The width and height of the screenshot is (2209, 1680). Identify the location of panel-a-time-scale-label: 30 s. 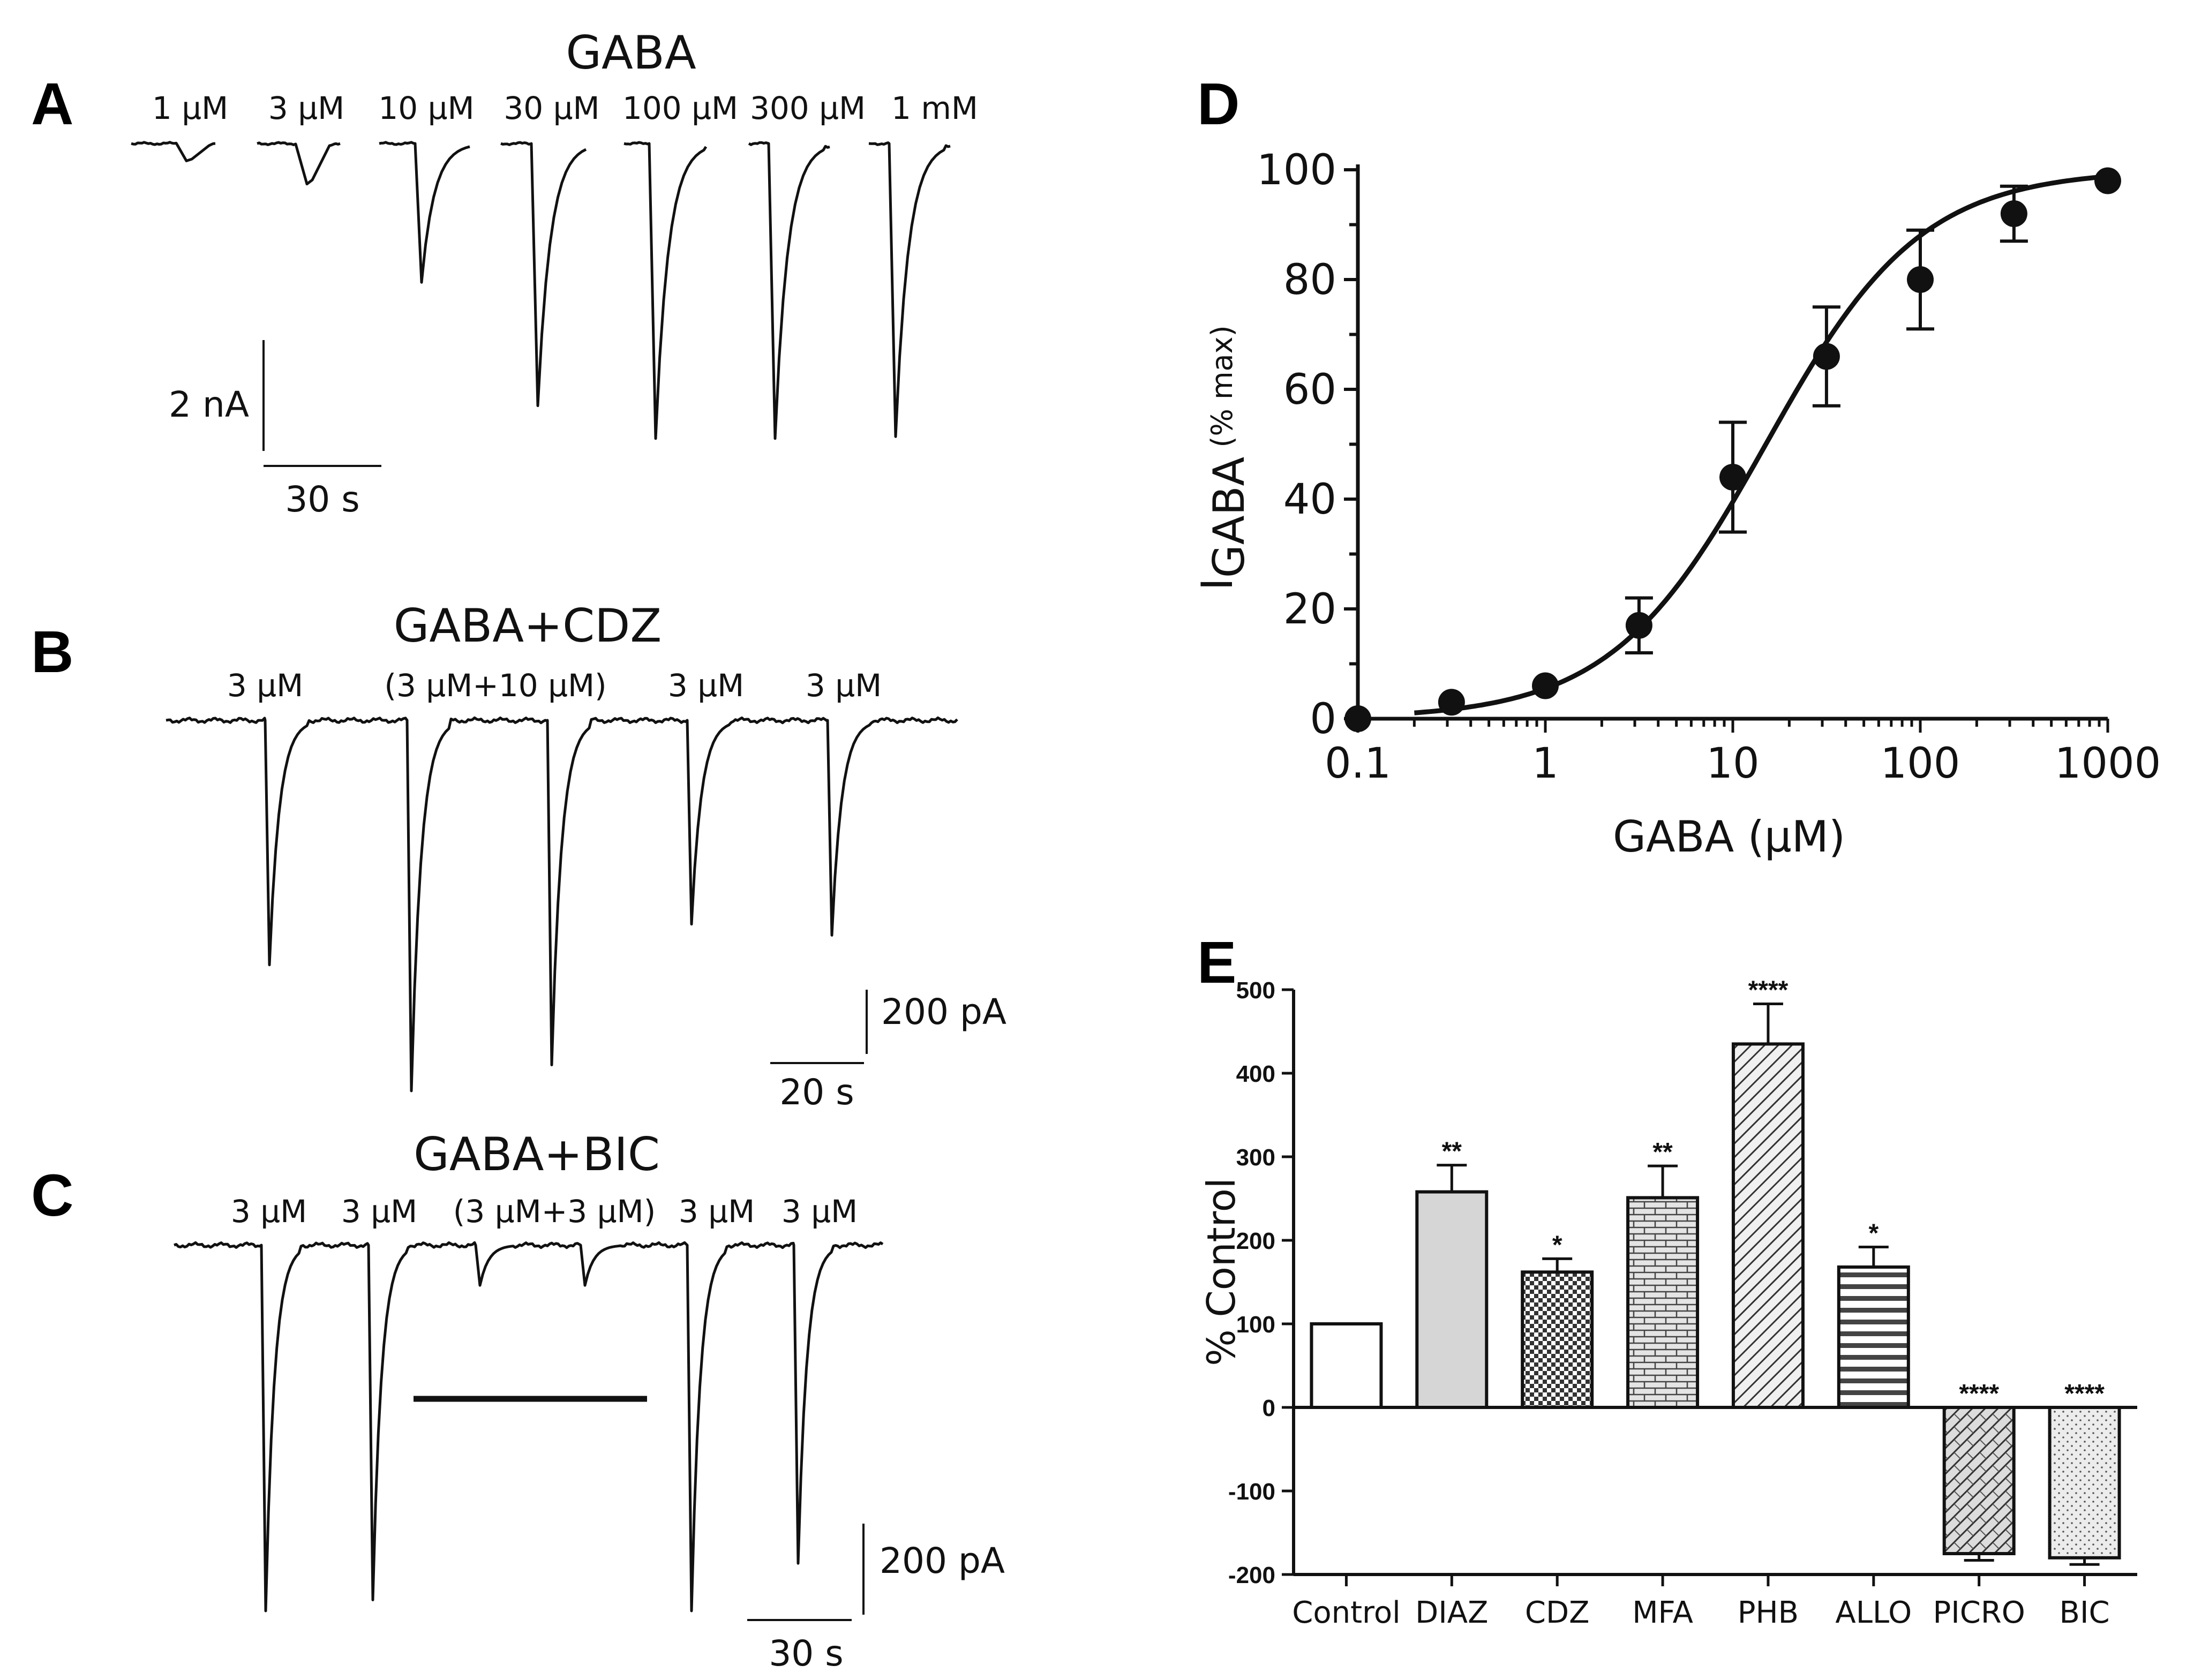
(322, 499).